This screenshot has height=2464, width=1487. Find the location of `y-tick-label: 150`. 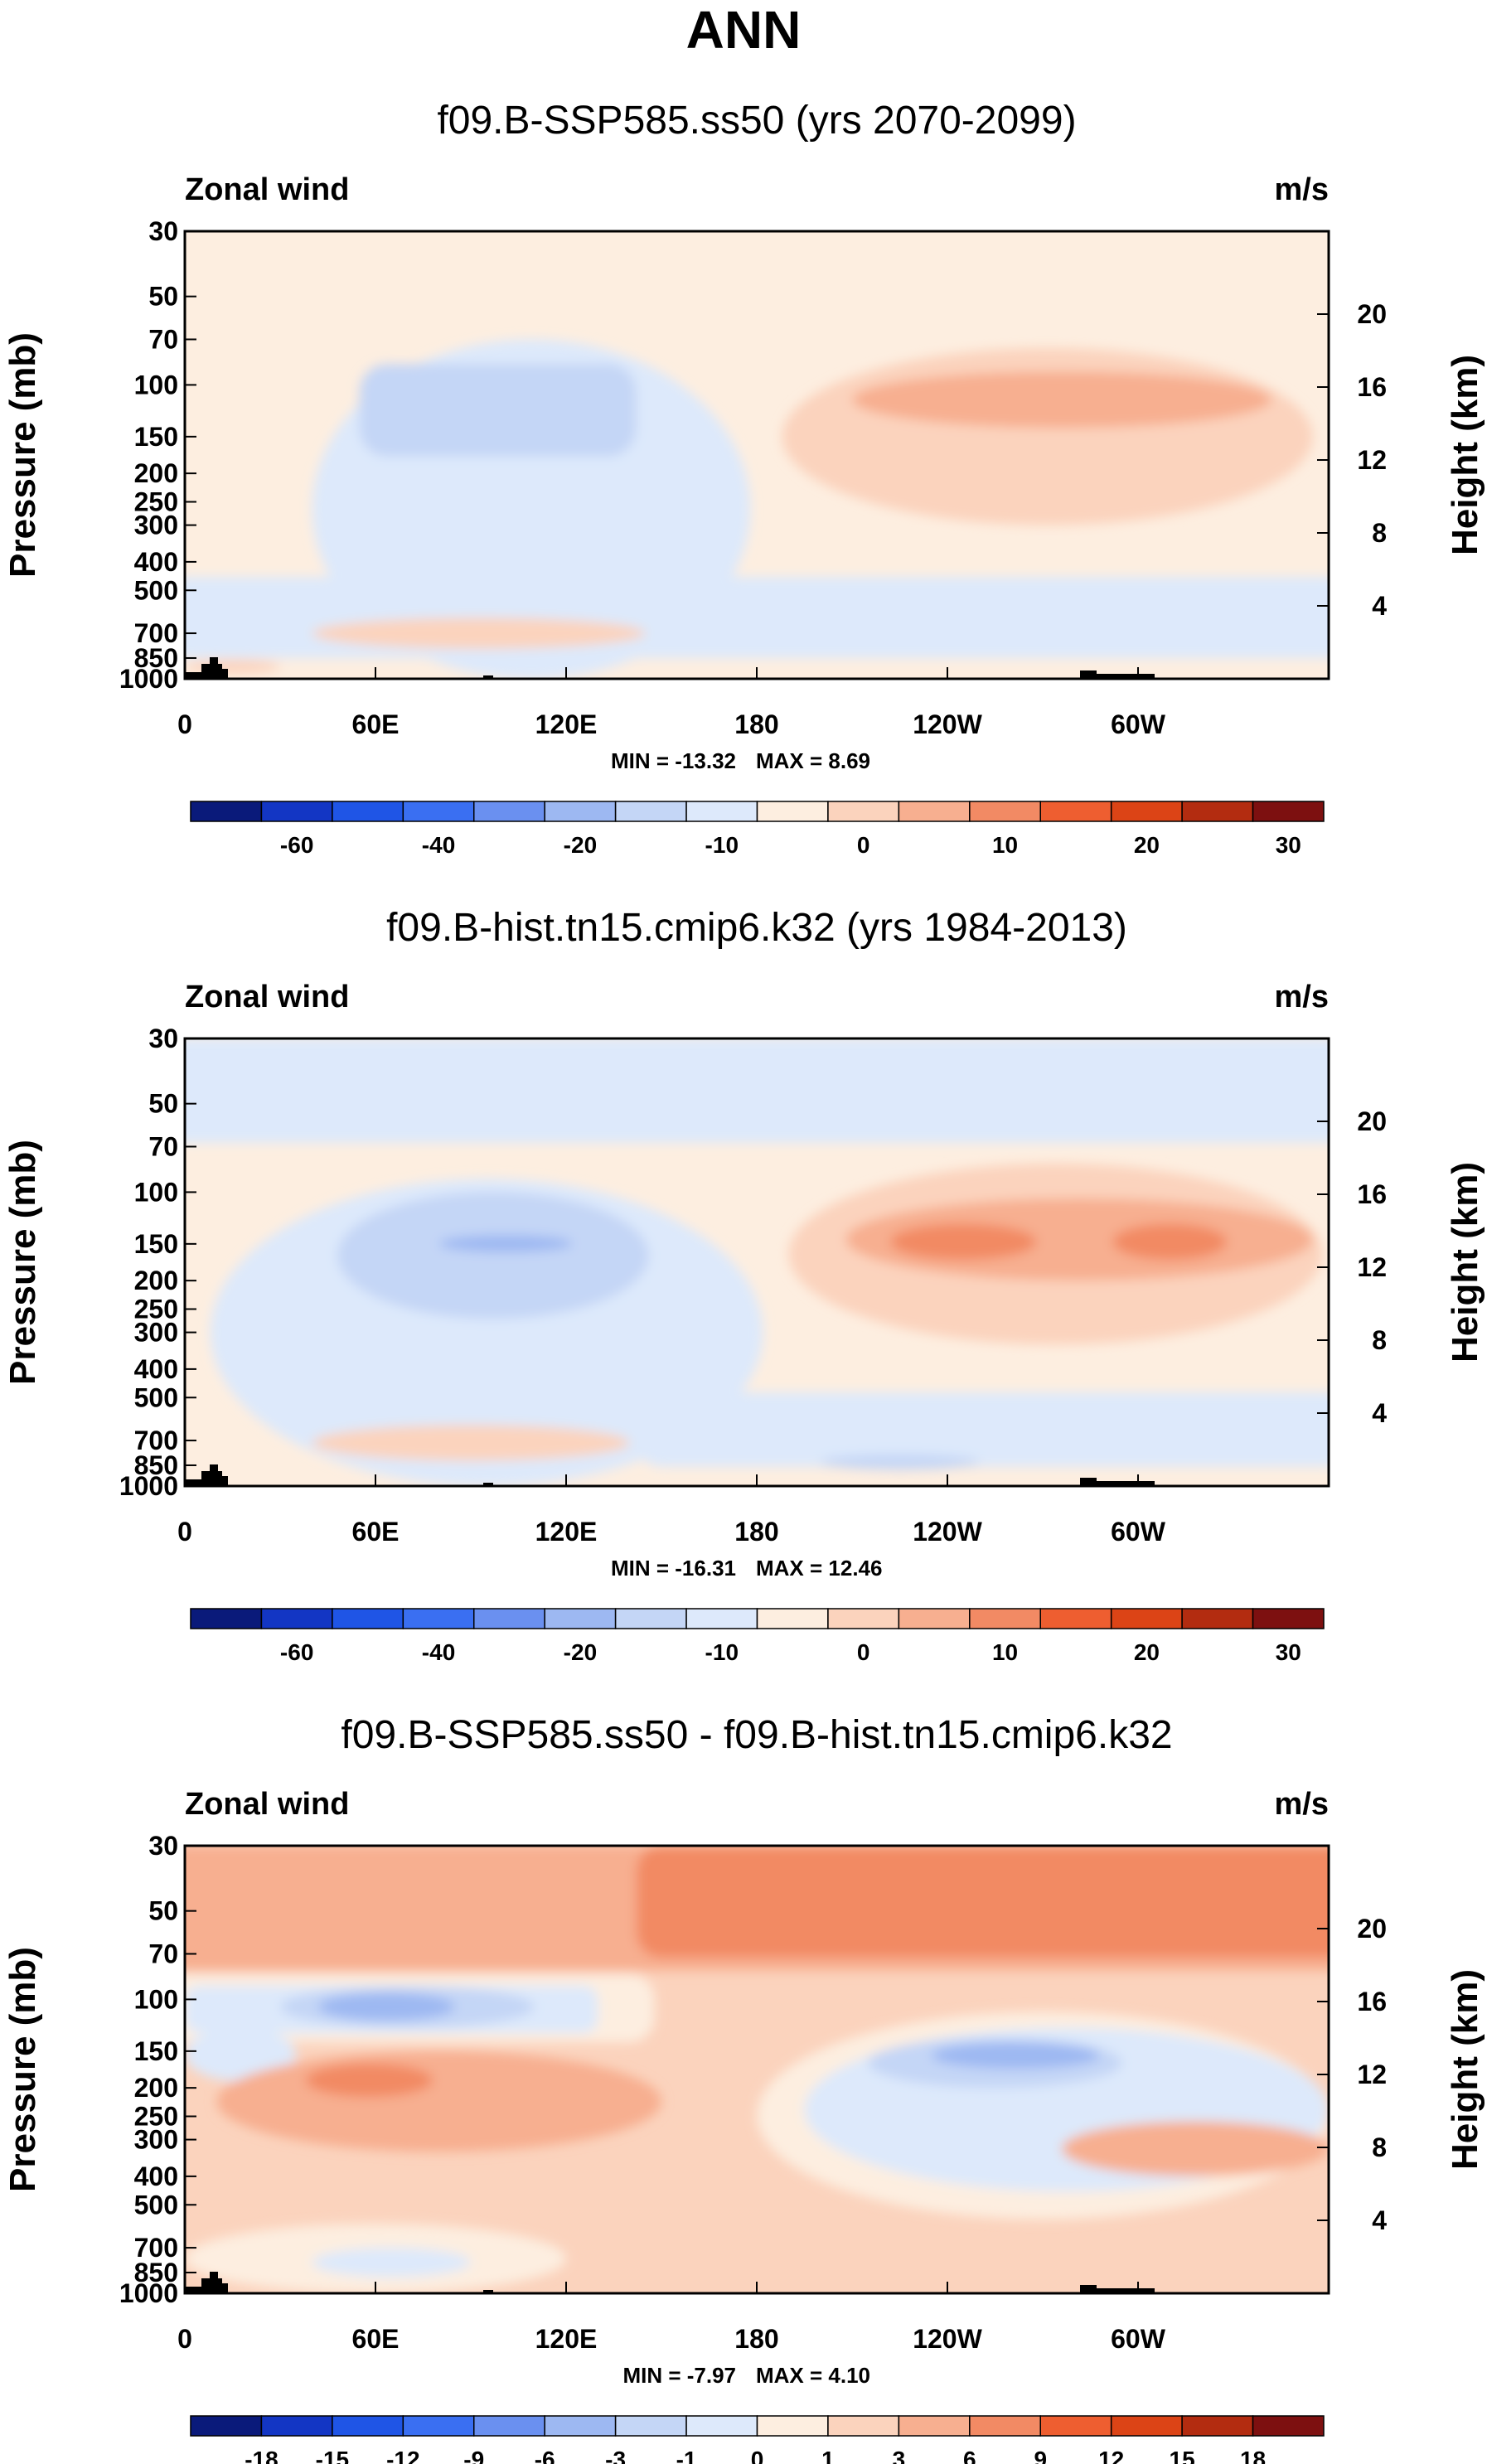

y-tick-label: 150 is located at coordinates (156, 437).